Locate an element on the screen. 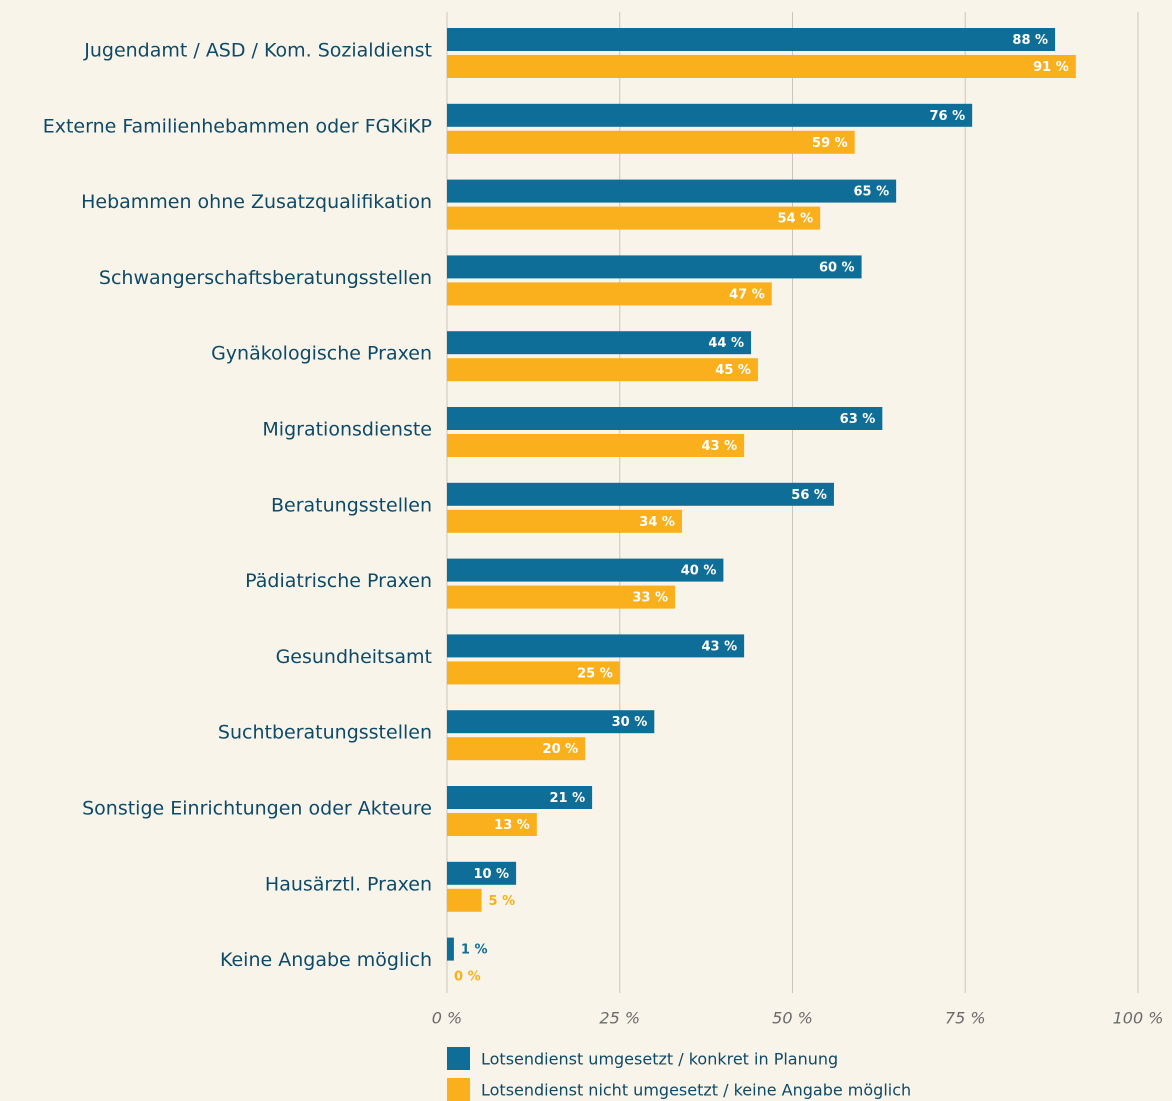  value-label: 76 % is located at coordinates (948, 116).